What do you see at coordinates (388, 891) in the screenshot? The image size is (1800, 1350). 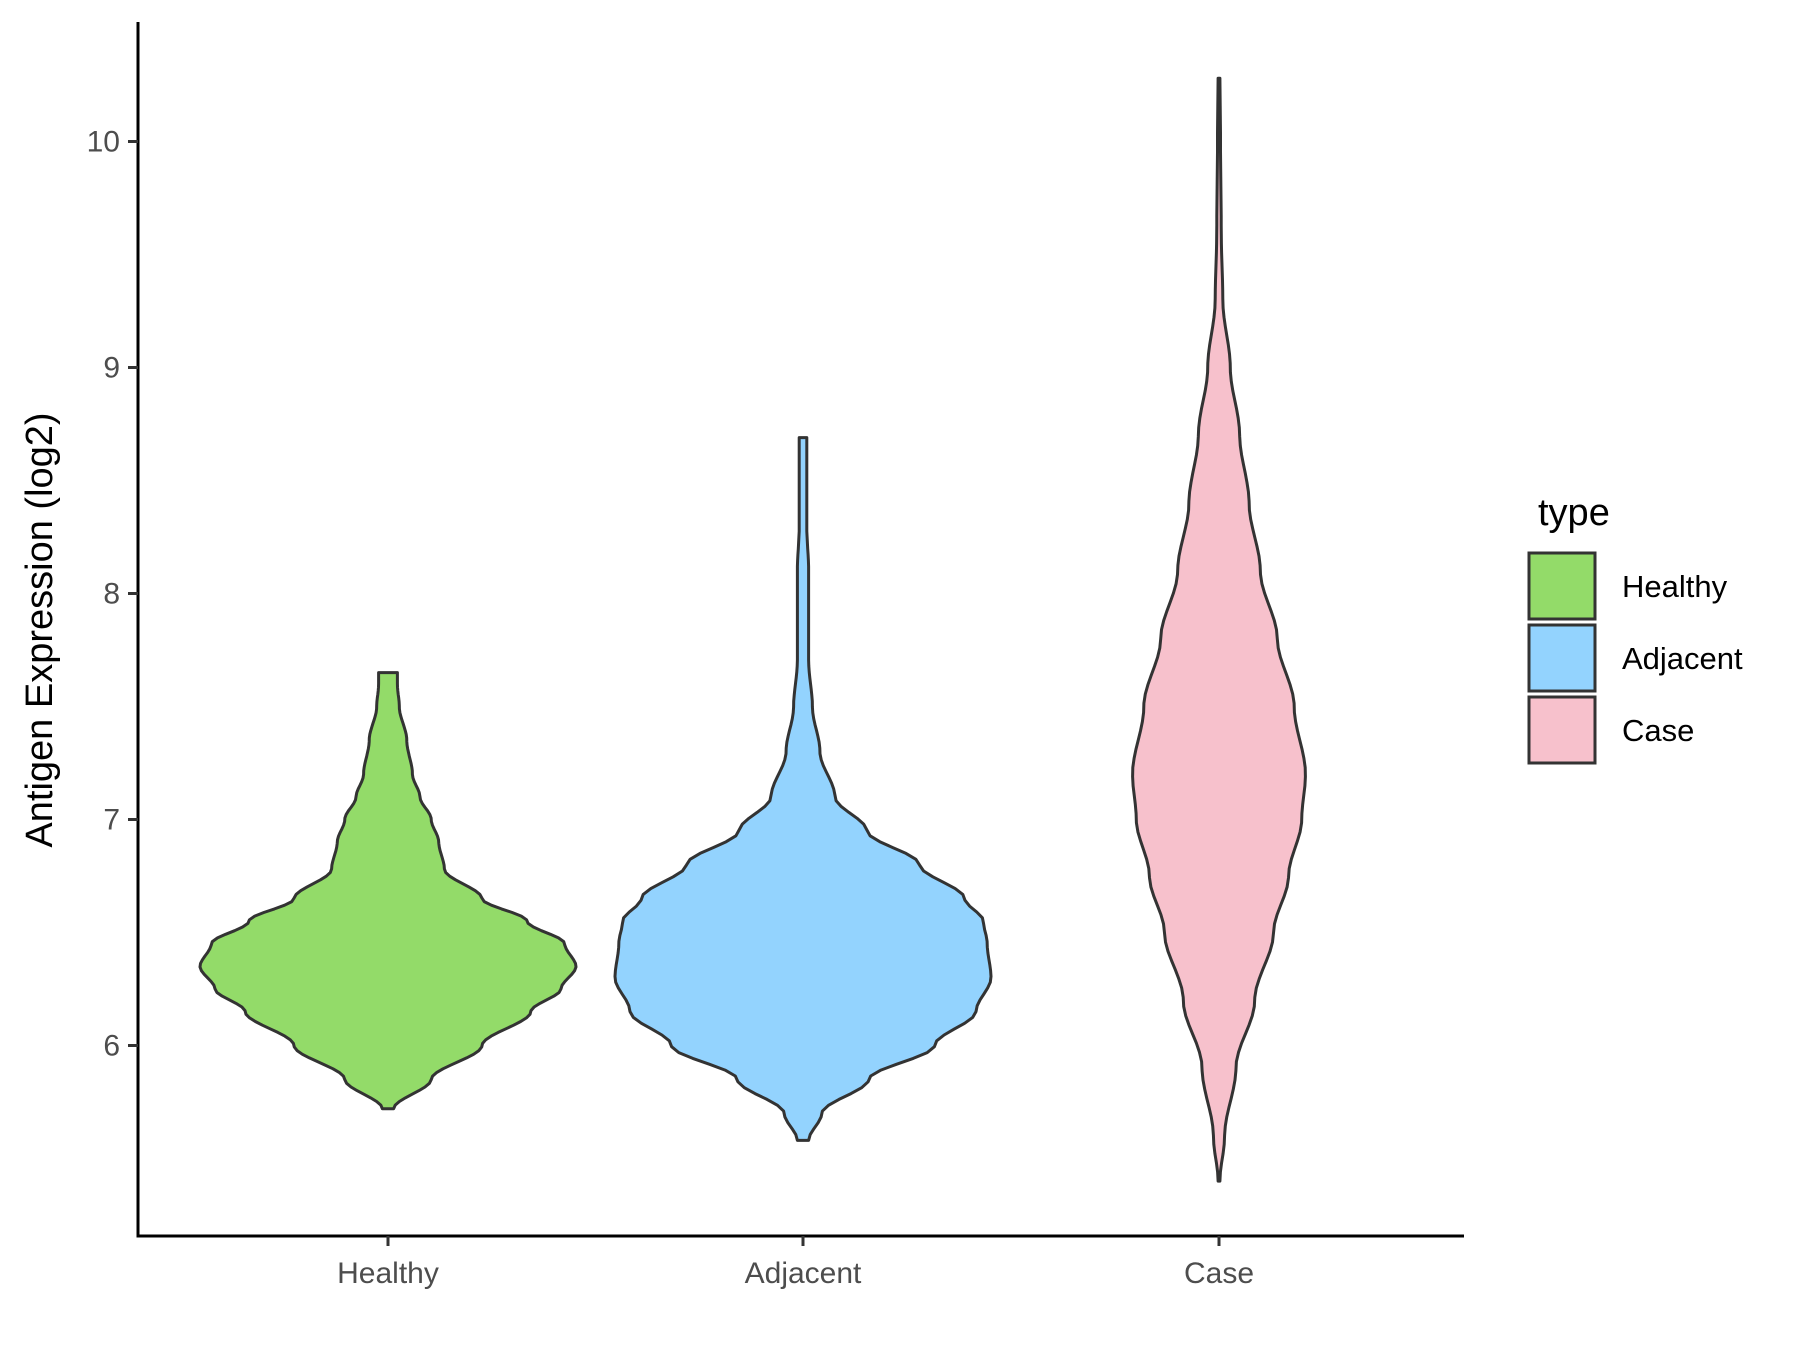 I see `violin-healthy` at bounding box center [388, 891].